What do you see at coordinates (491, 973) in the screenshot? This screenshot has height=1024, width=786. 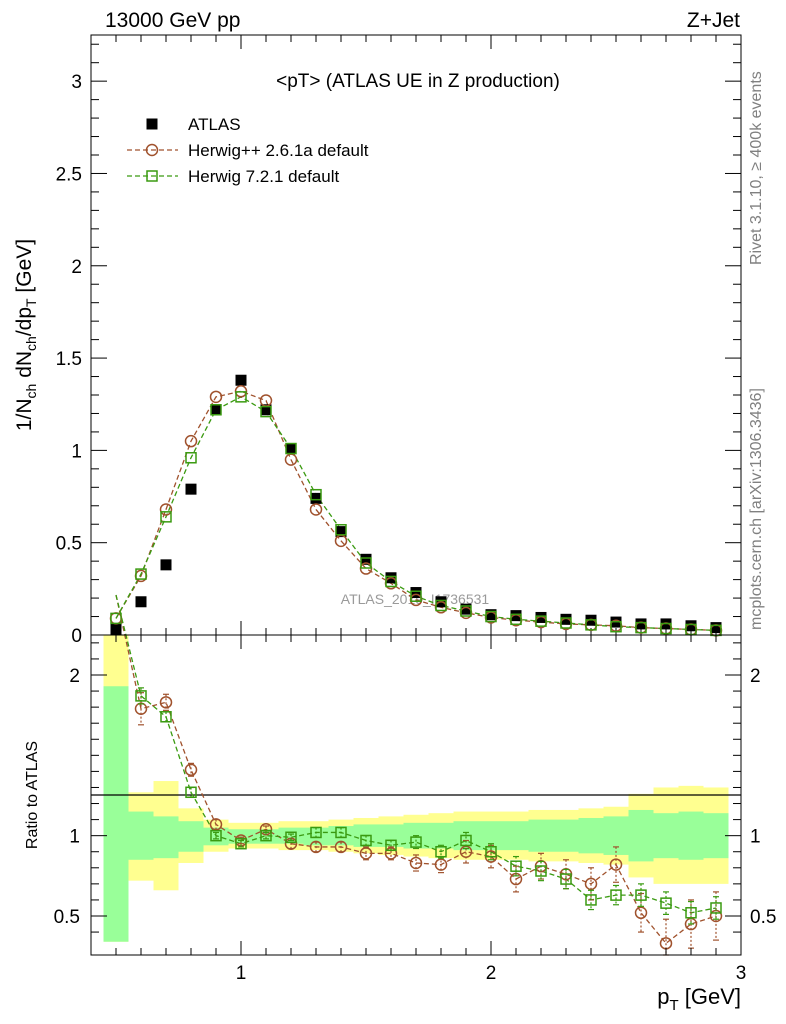 I see `x-tick-label: 2` at bounding box center [491, 973].